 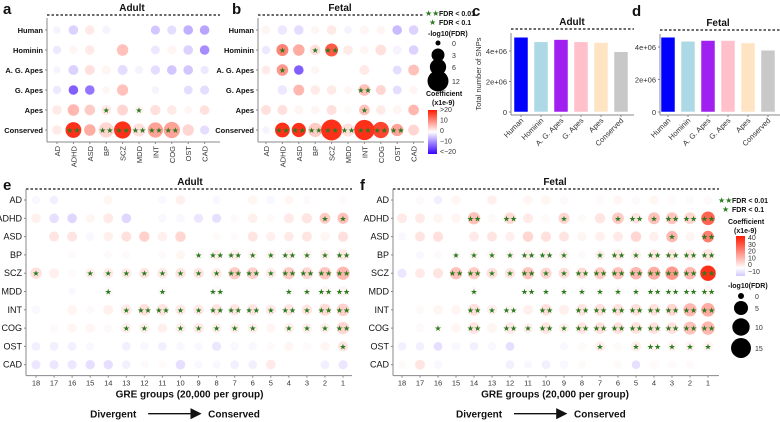 I want to click on row-label: Hominin, so click(x=28, y=50).